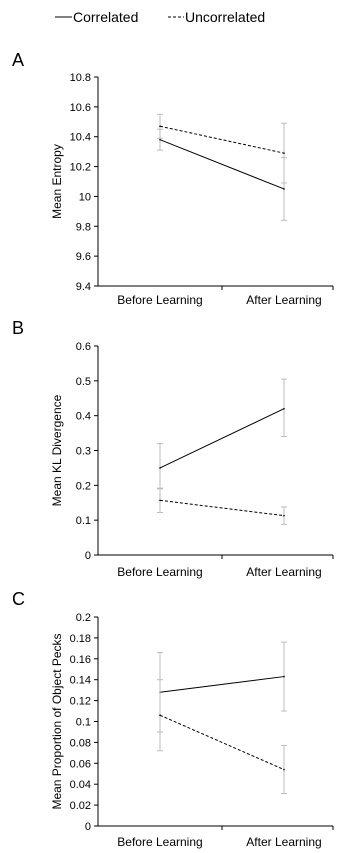  I want to click on y-tick-label: 0.5, so click(83, 382).